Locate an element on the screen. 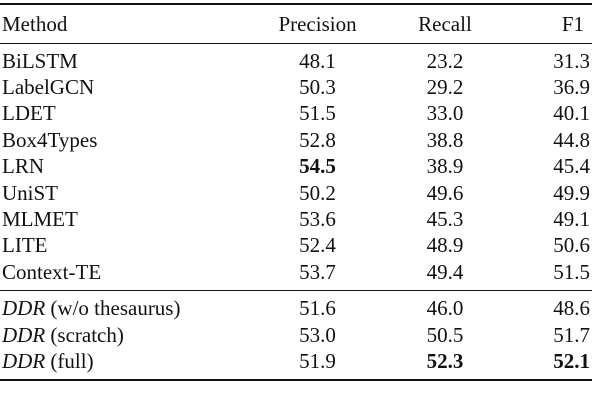 This screenshot has height=412, width=592. table-row: LRN 54.5 38.9 45.4 is located at coordinates (296, 167).